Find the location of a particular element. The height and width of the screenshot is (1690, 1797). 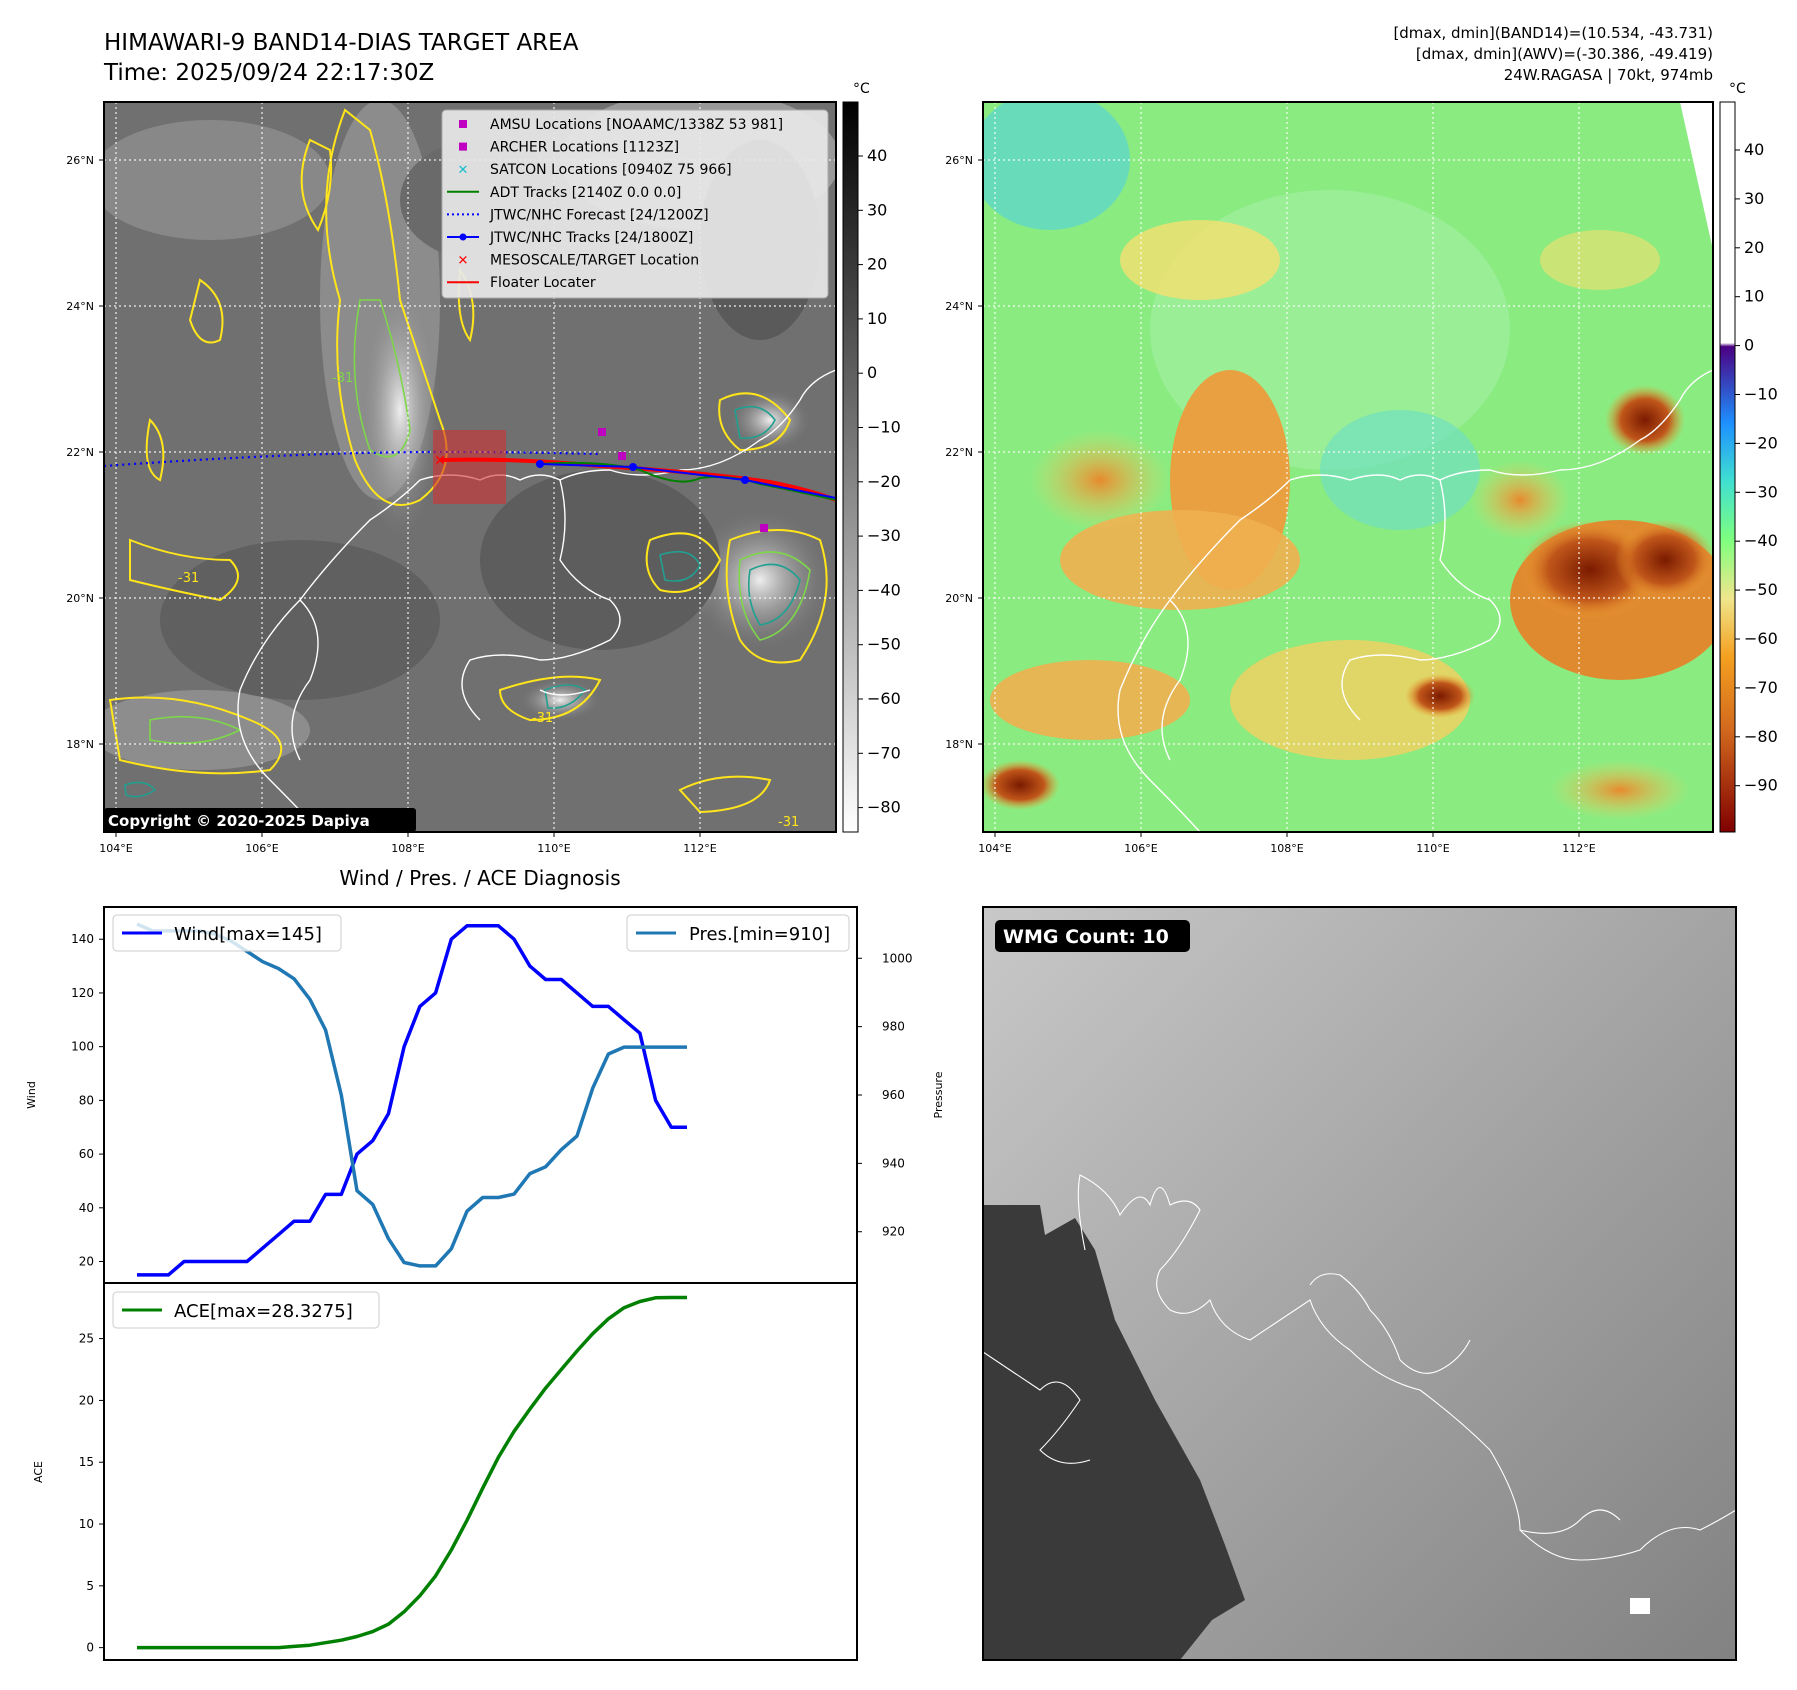

ace-legend: ACE[max=28.3275] is located at coordinates (246, 1310).